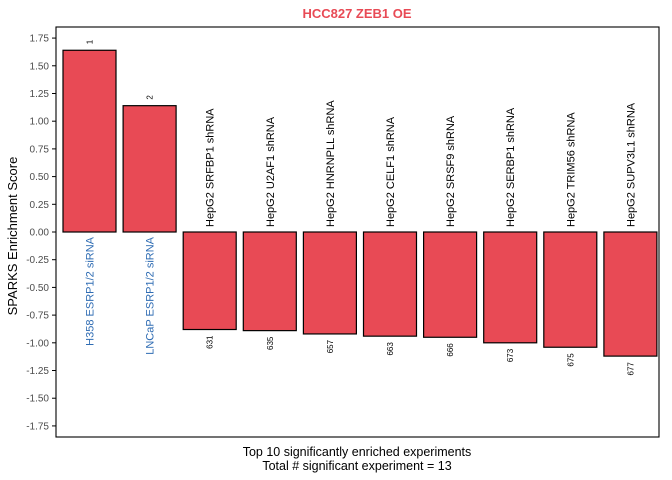 The height and width of the screenshot is (480, 672). I want to click on y-tick-label: -0.50, so click(37, 288).